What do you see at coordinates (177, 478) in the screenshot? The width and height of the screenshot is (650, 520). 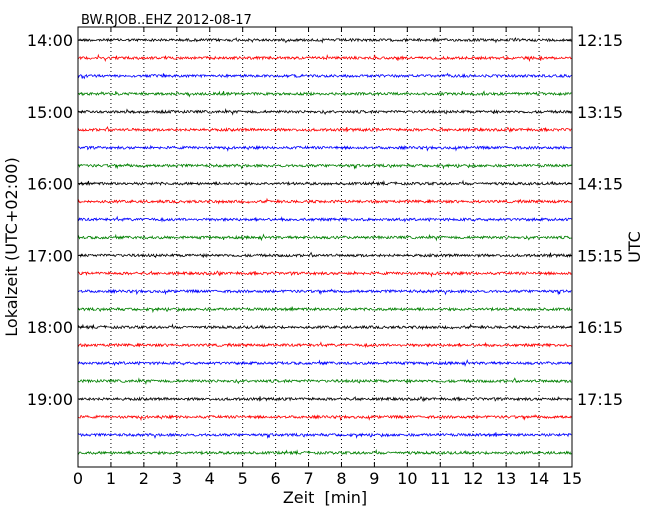 I see `x-tick-label: 3` at bounding box center [177, 478].